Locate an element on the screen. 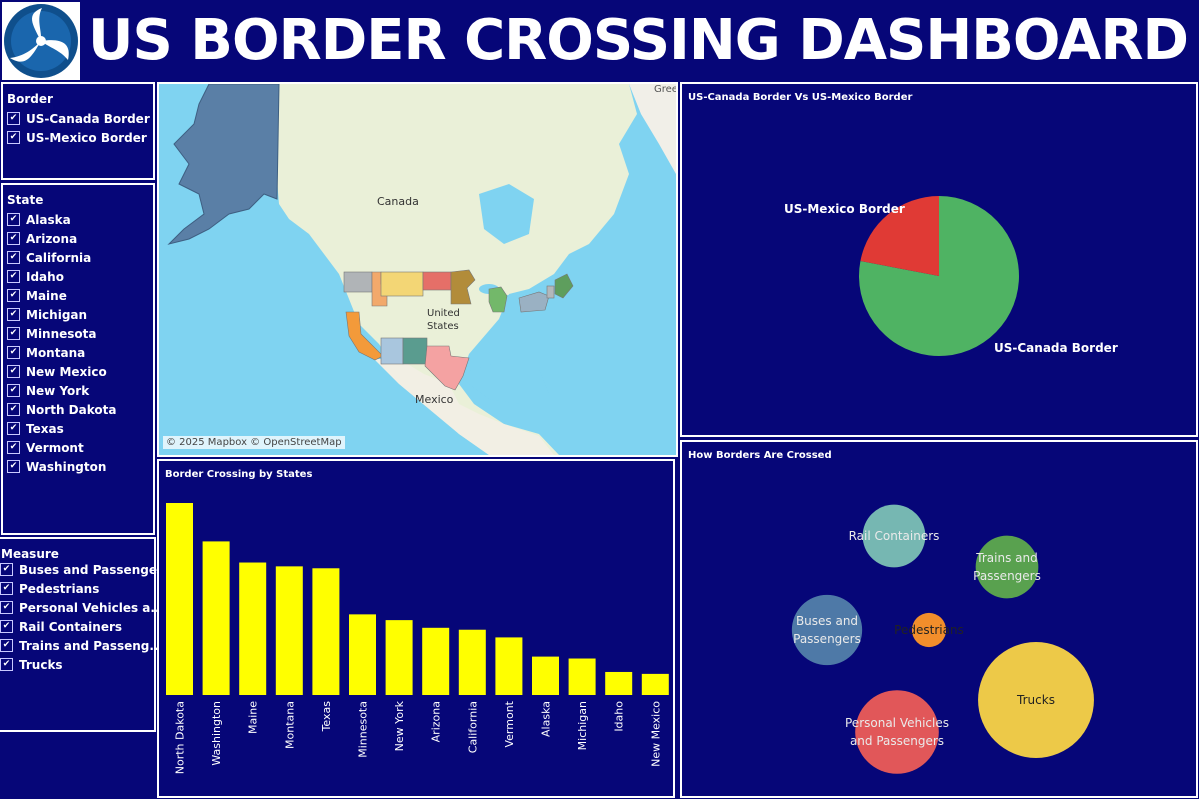 The width and height of the screenshot is (1199, 799). state-filter-item: ✔ Idaho is located at coordinates (35, 276).